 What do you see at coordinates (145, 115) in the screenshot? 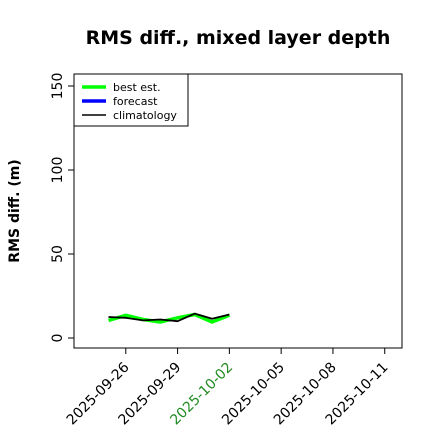
I see `legend-label: climatology` at bounding box center [145, 115].